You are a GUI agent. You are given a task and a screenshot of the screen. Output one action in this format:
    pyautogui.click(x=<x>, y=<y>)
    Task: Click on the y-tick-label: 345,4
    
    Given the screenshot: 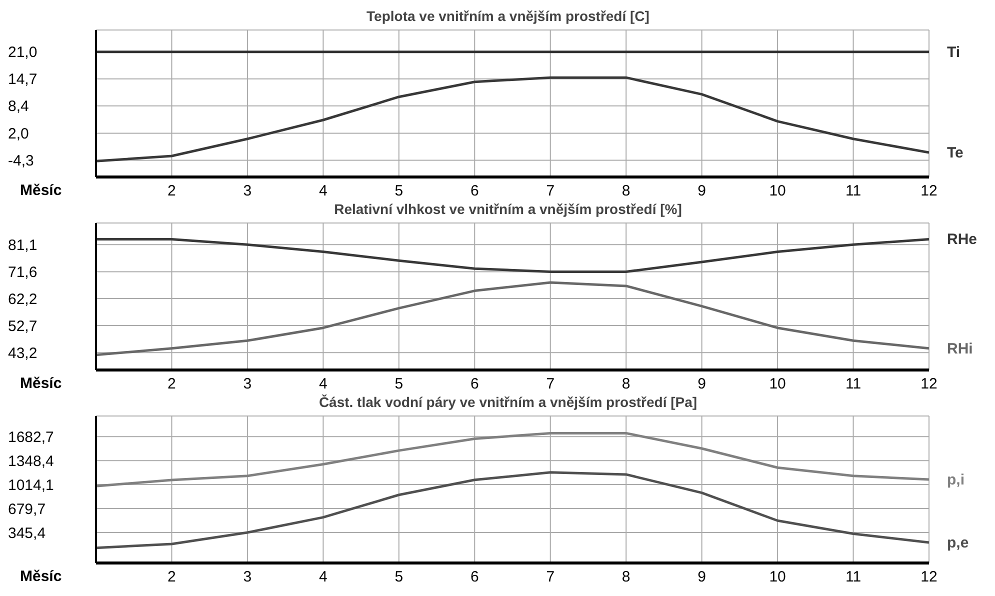 What is the action you would take?
    pyautogui.click(x=27, y=533)
    